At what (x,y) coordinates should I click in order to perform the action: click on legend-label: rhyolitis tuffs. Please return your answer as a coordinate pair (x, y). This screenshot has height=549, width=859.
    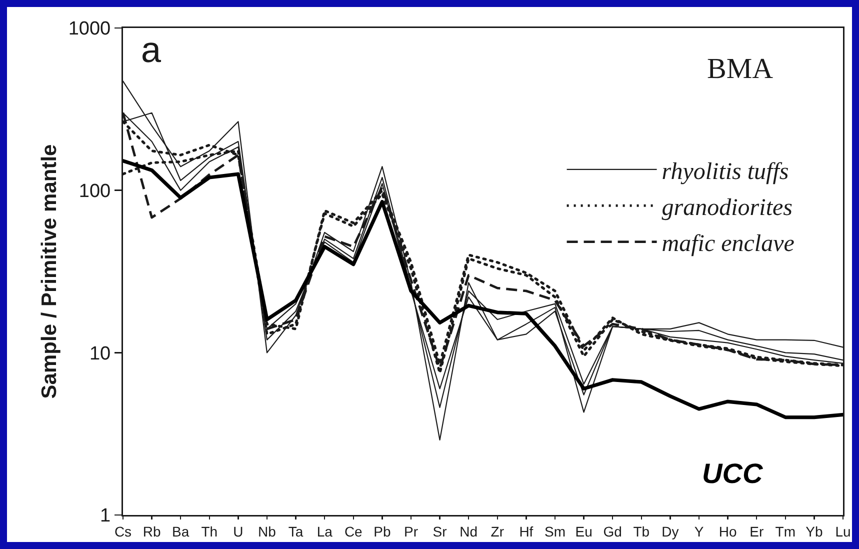
    Looking at the image, I should click on (725, 171).